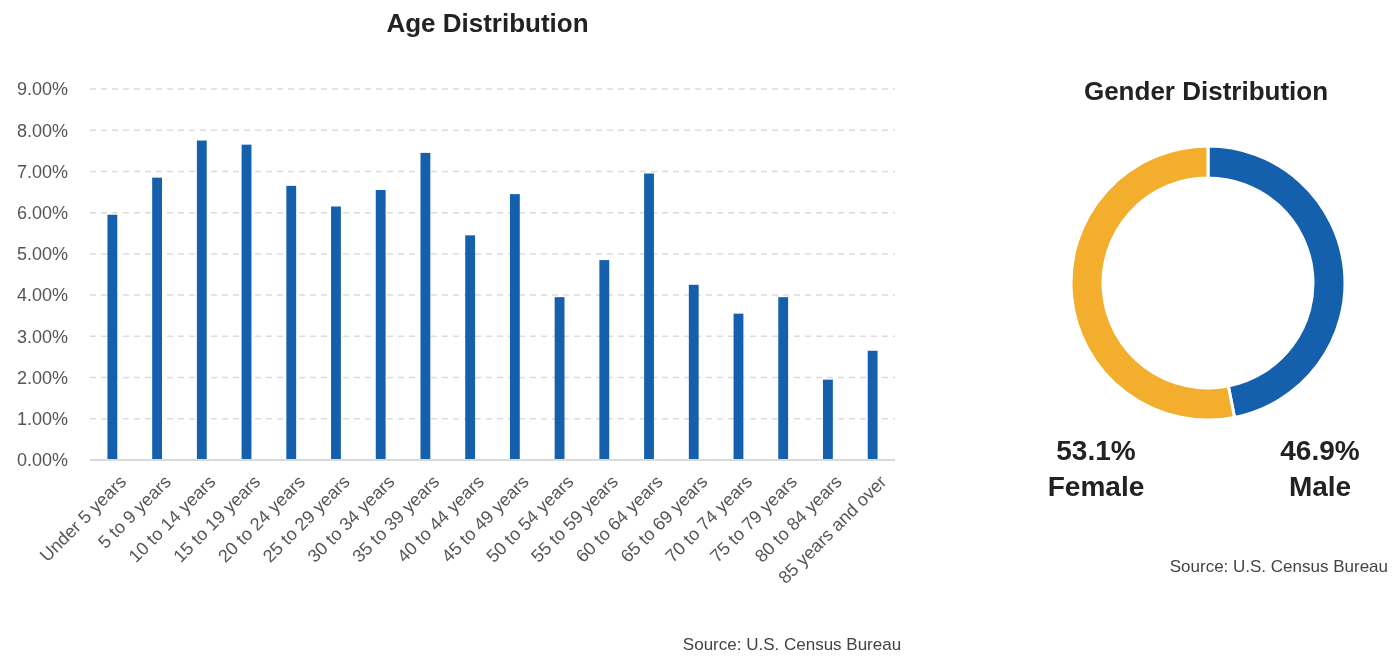  I want to click on y-tick-label: 6.00%, so click(42, 212).